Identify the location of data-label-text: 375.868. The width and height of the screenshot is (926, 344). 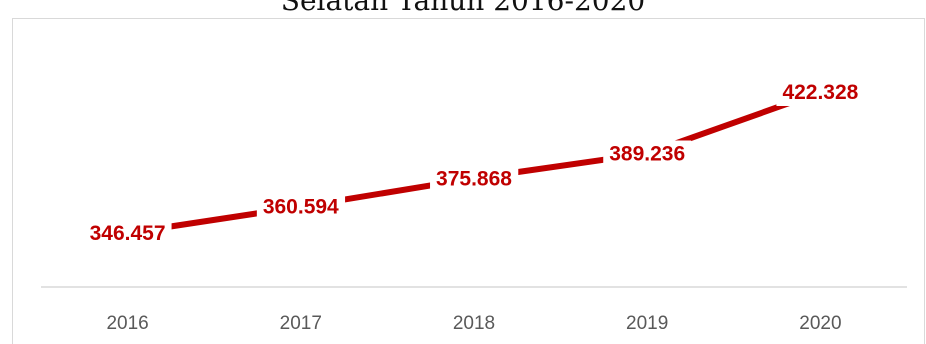
(474, 178).